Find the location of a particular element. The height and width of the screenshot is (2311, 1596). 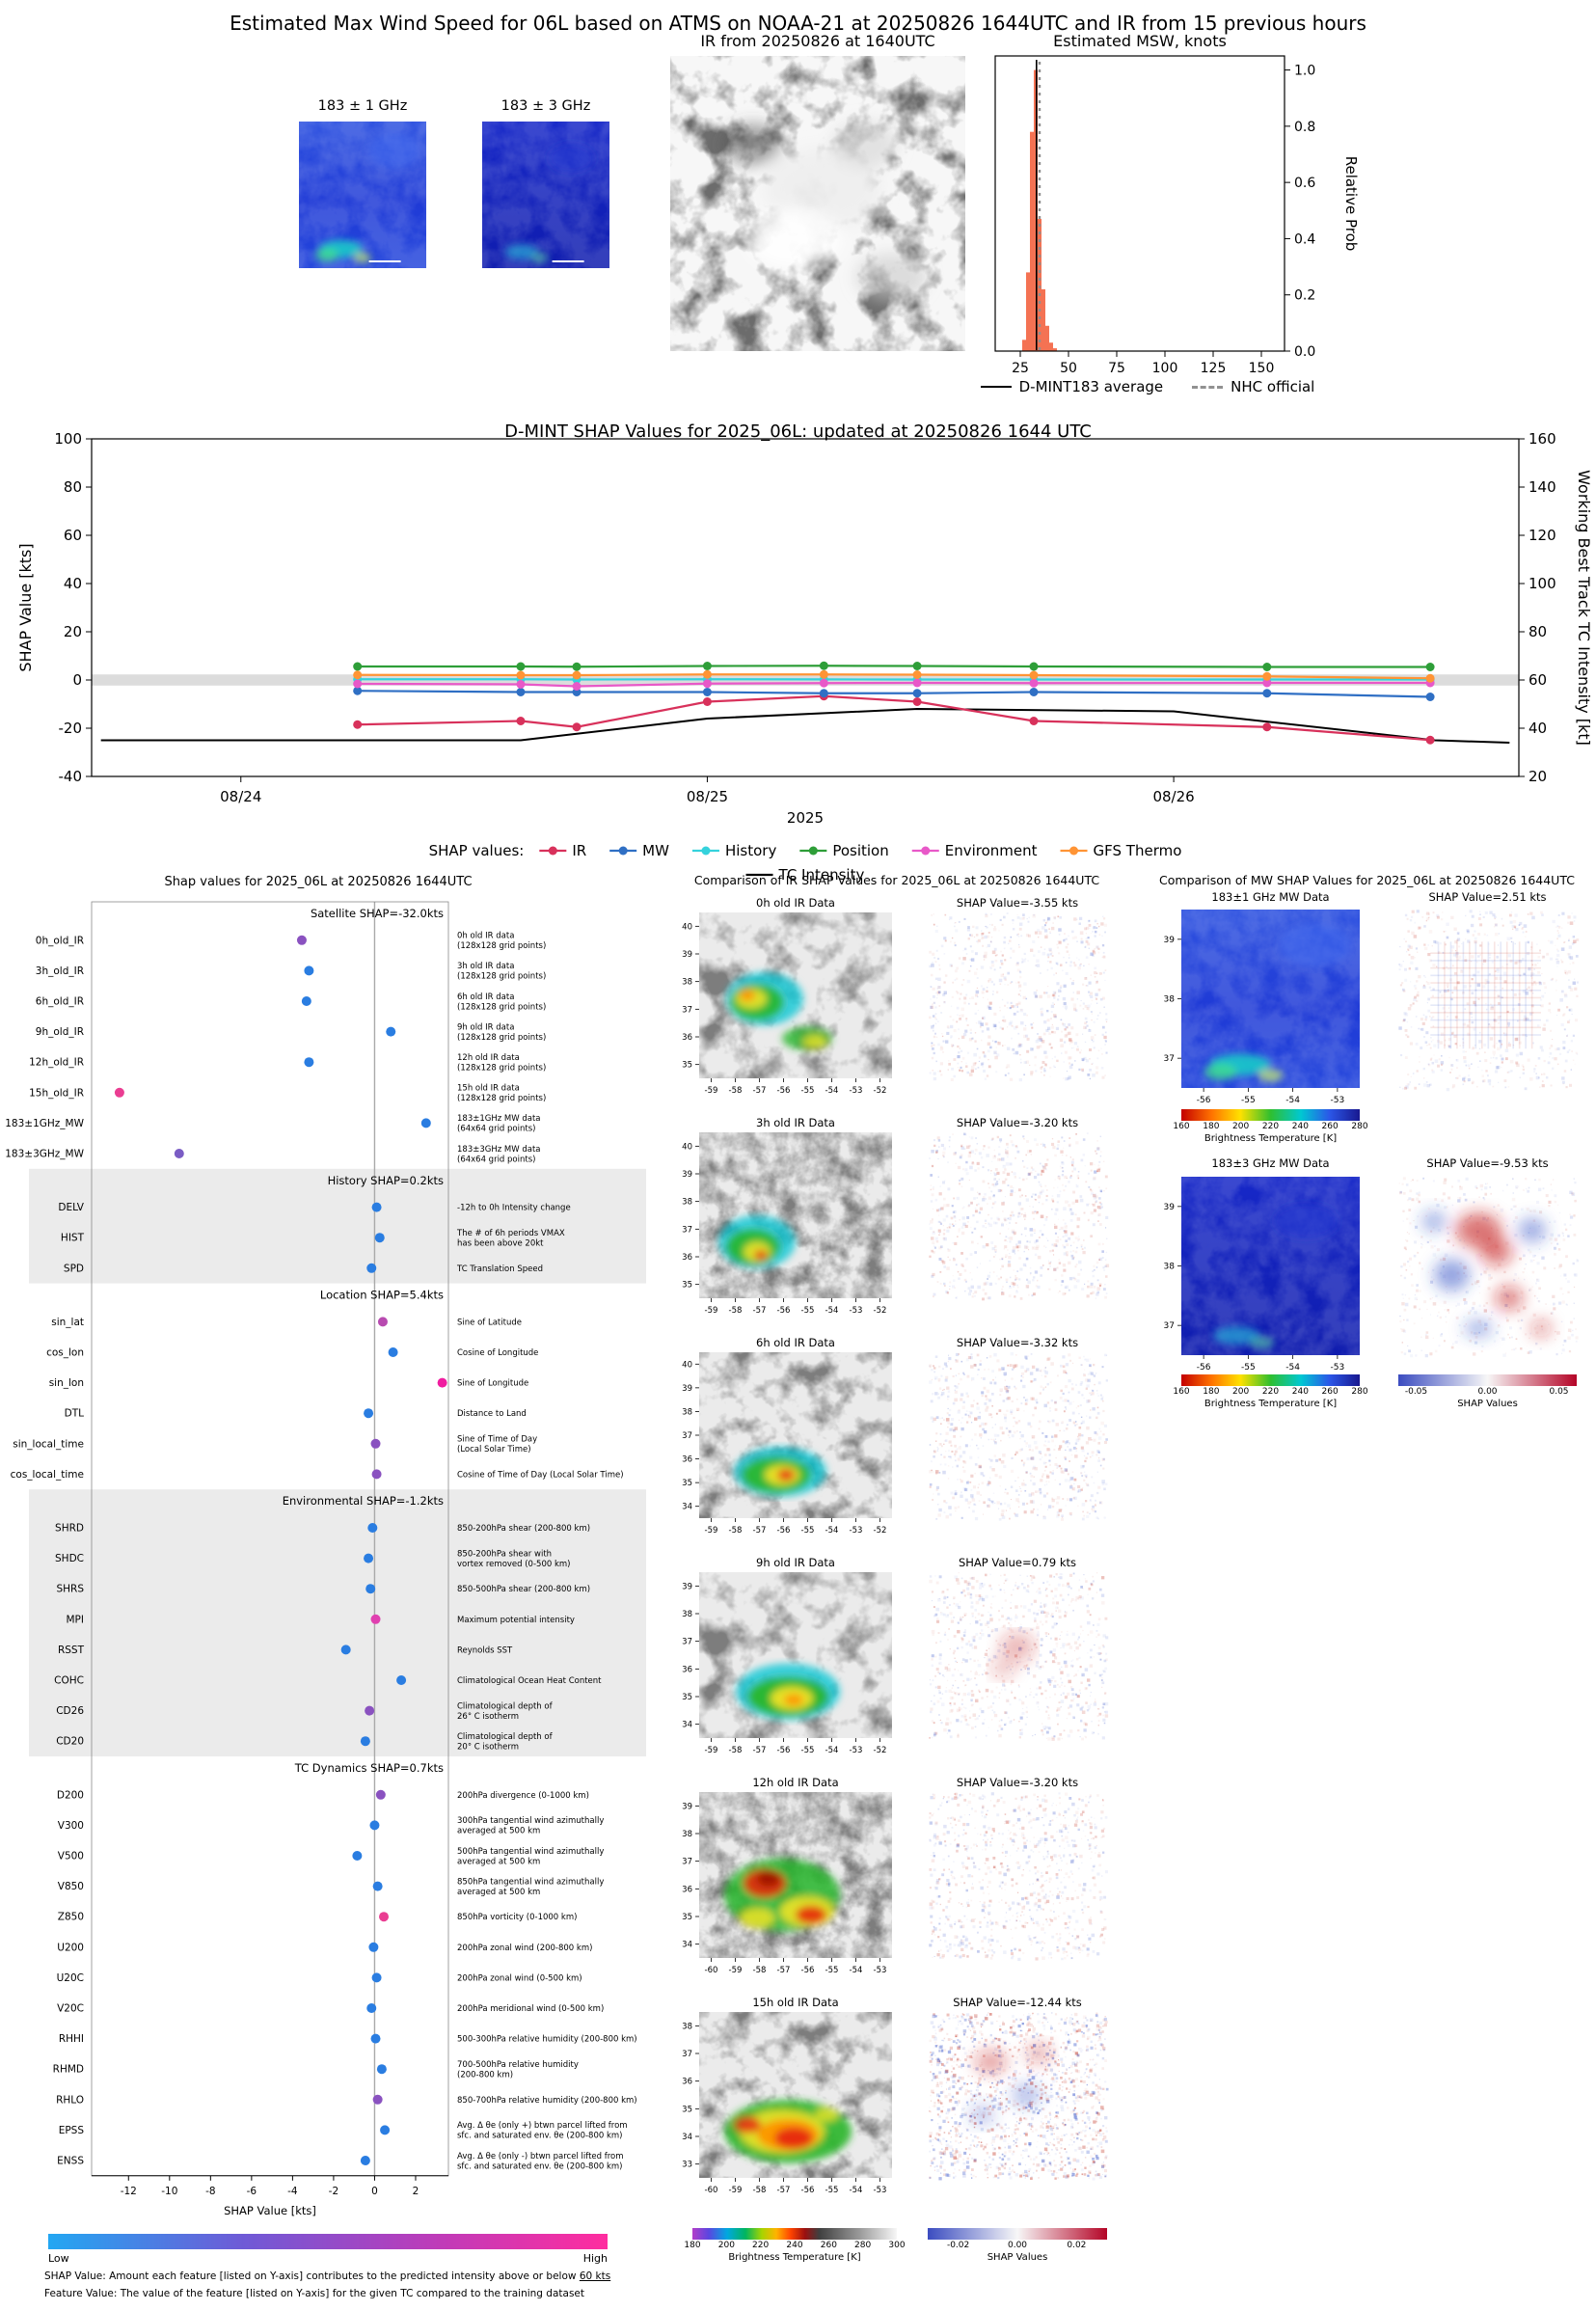

svg-text: cos_lon is located at coordinates (65, 1353).